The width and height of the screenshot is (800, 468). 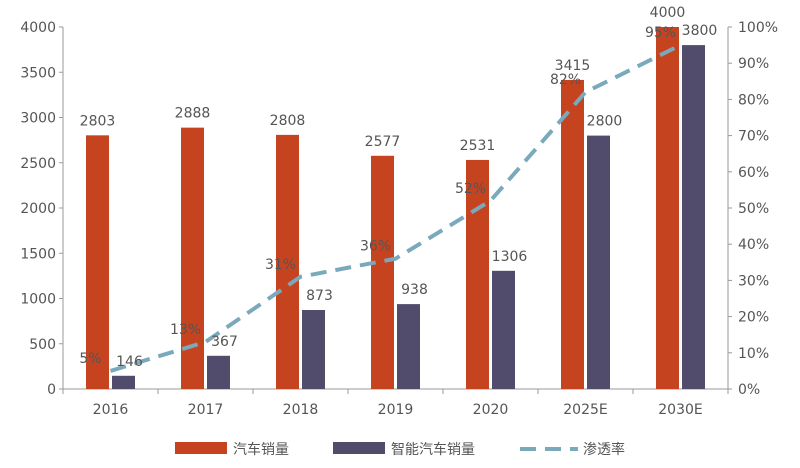 What do you see at coordinates (510, 257) in the screenshot?
I see `data-label-smart-car-sales: 1306` at bounding box center [510, 257].